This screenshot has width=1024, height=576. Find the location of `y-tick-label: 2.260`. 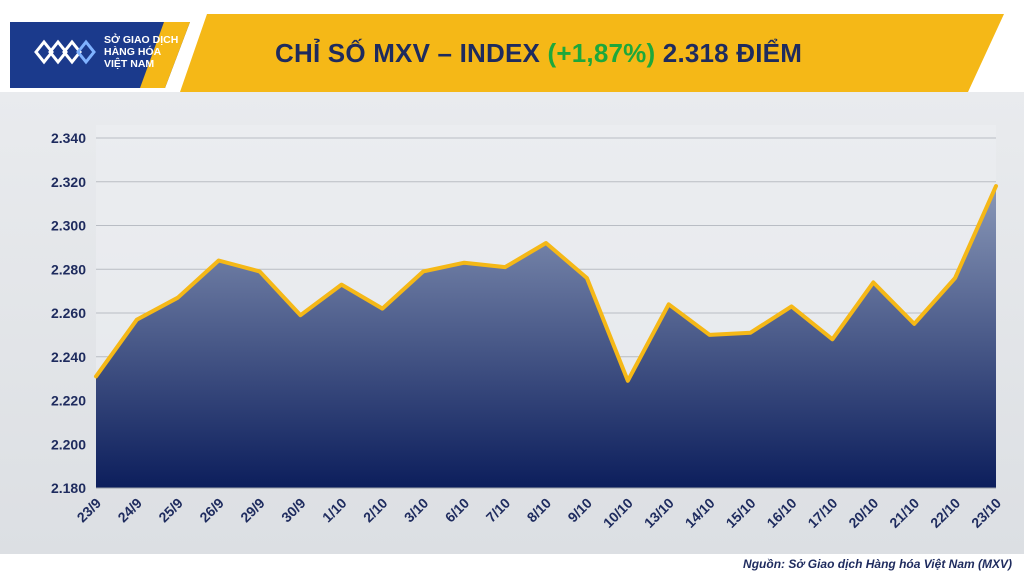

y-tick-label: 2.260 is located at coordinates (68, 313).